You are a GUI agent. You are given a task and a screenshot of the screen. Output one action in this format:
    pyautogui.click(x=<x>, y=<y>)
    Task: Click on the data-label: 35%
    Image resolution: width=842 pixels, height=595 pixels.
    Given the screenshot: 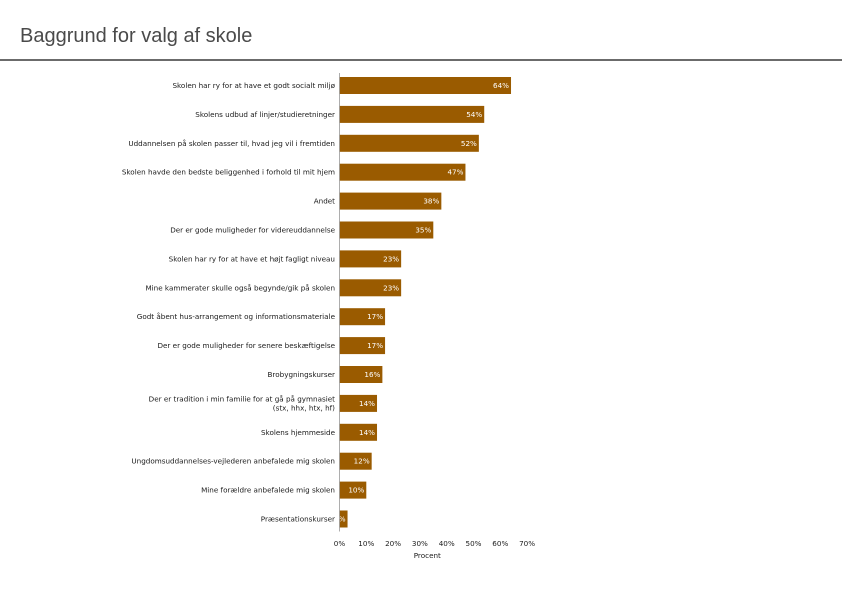 What is the action you would take?
    pyautogui.click(x=423, y=230)
    